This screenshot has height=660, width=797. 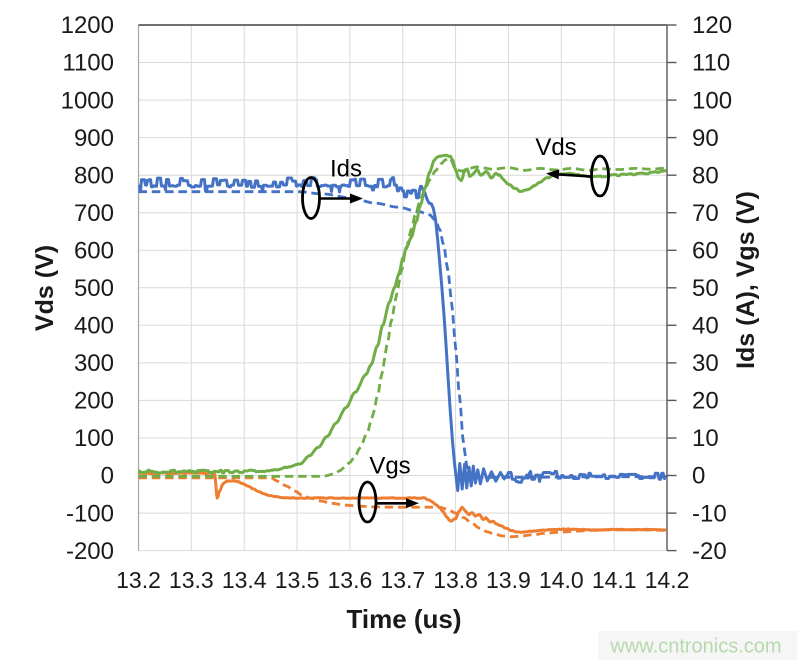 I want to click on svg-text: 500, so click(x=94, y=288).